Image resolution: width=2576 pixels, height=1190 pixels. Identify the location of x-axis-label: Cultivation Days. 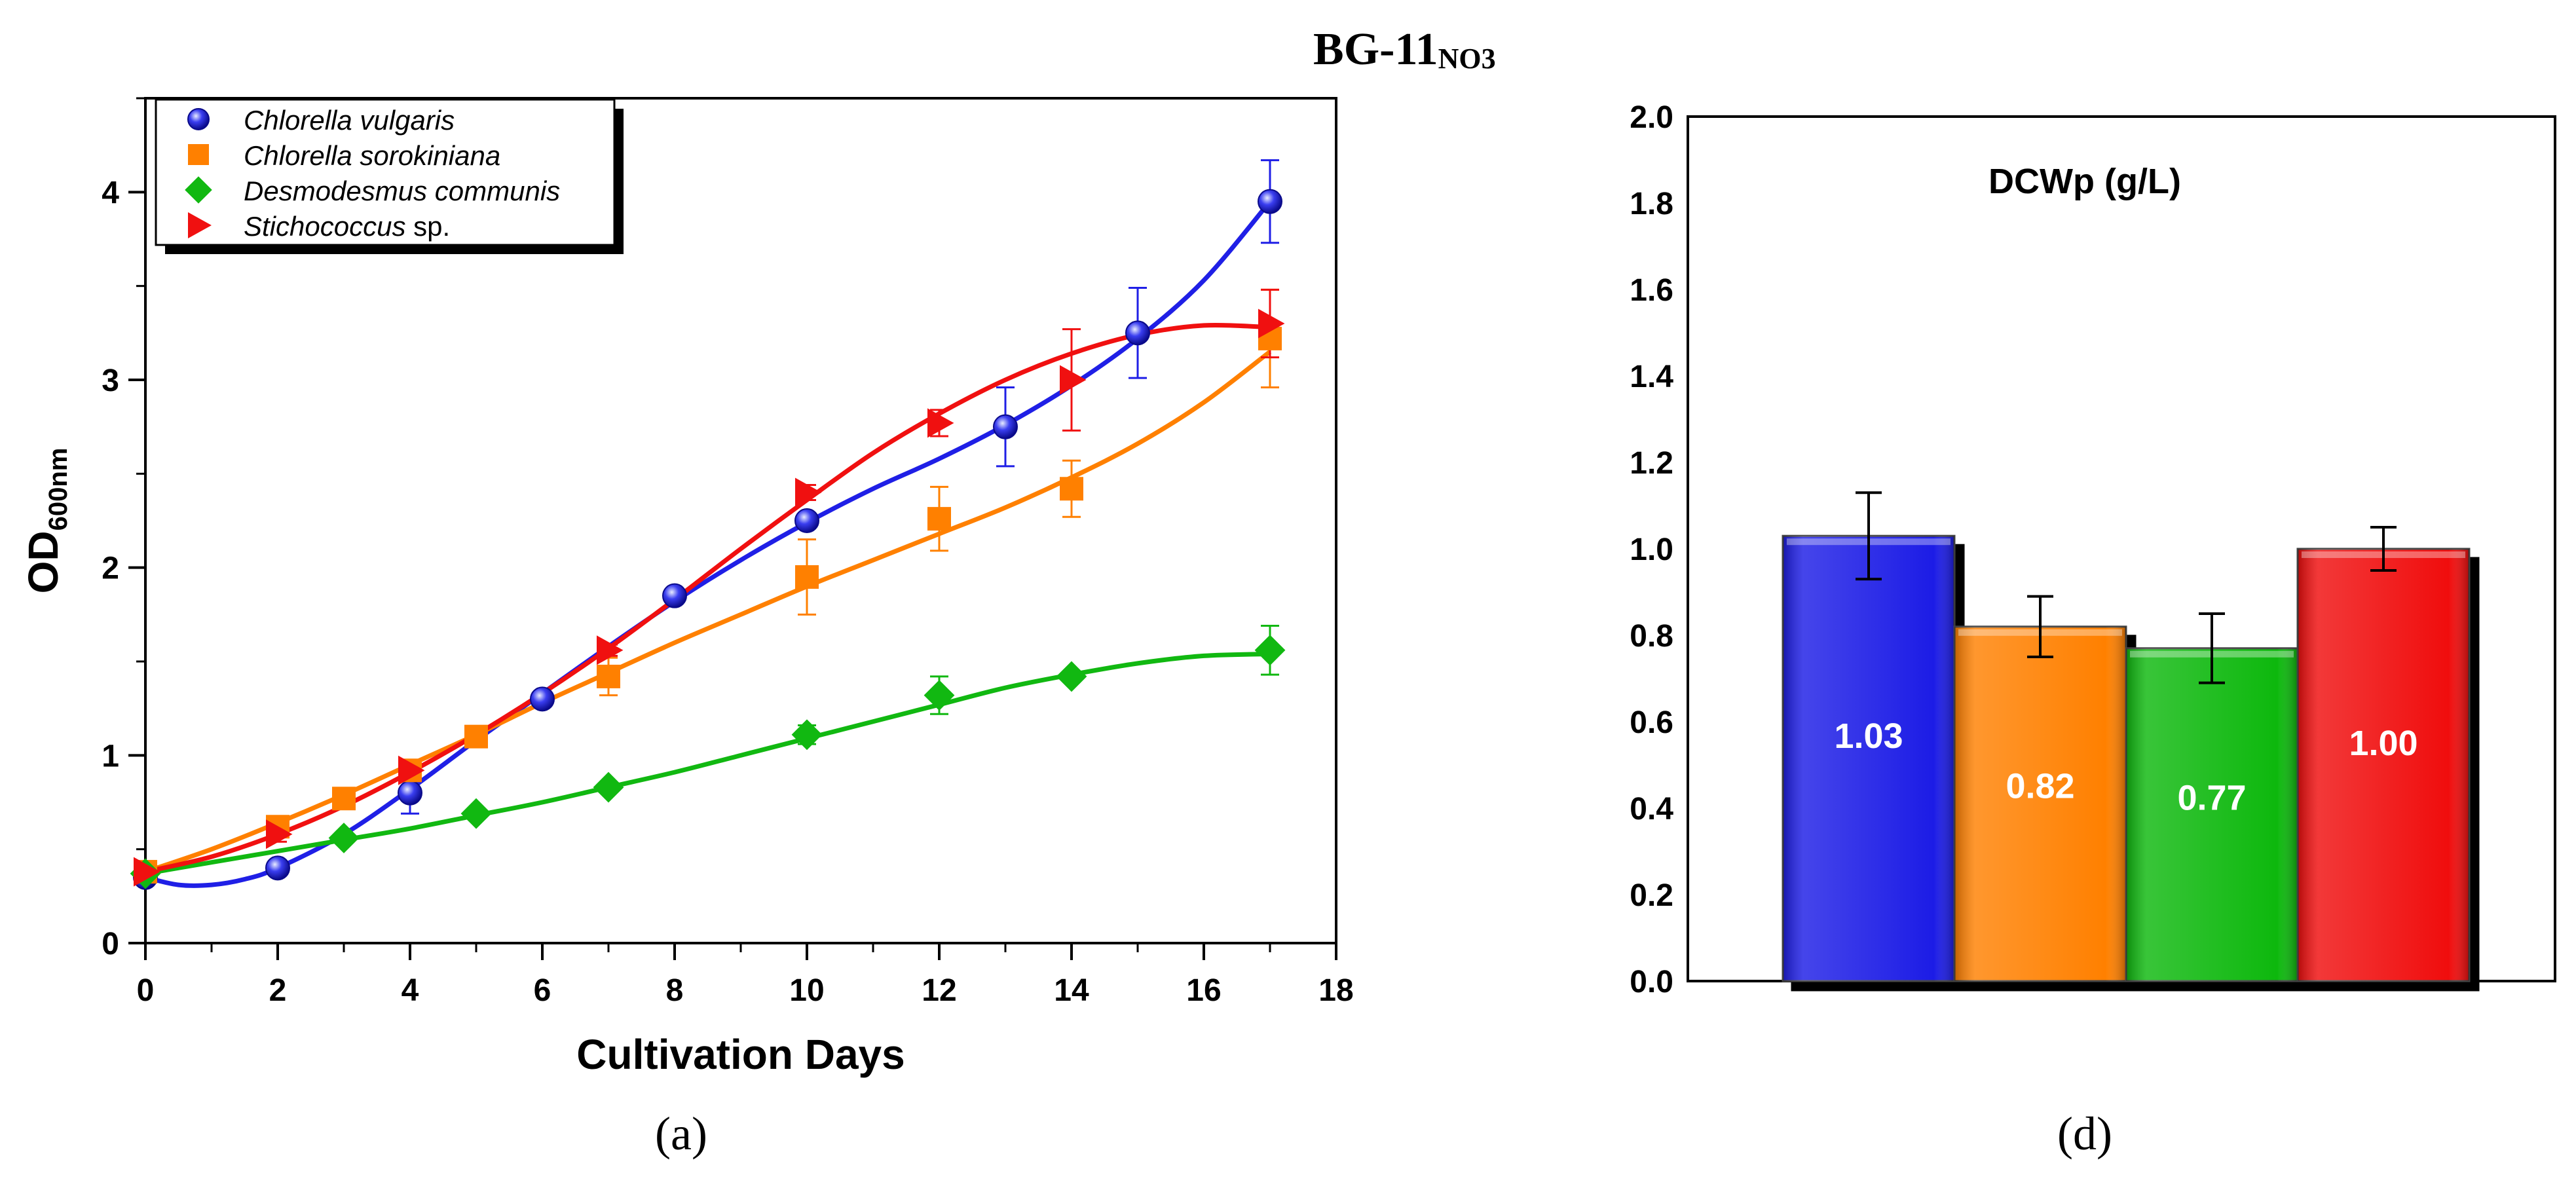
(740, 1054).